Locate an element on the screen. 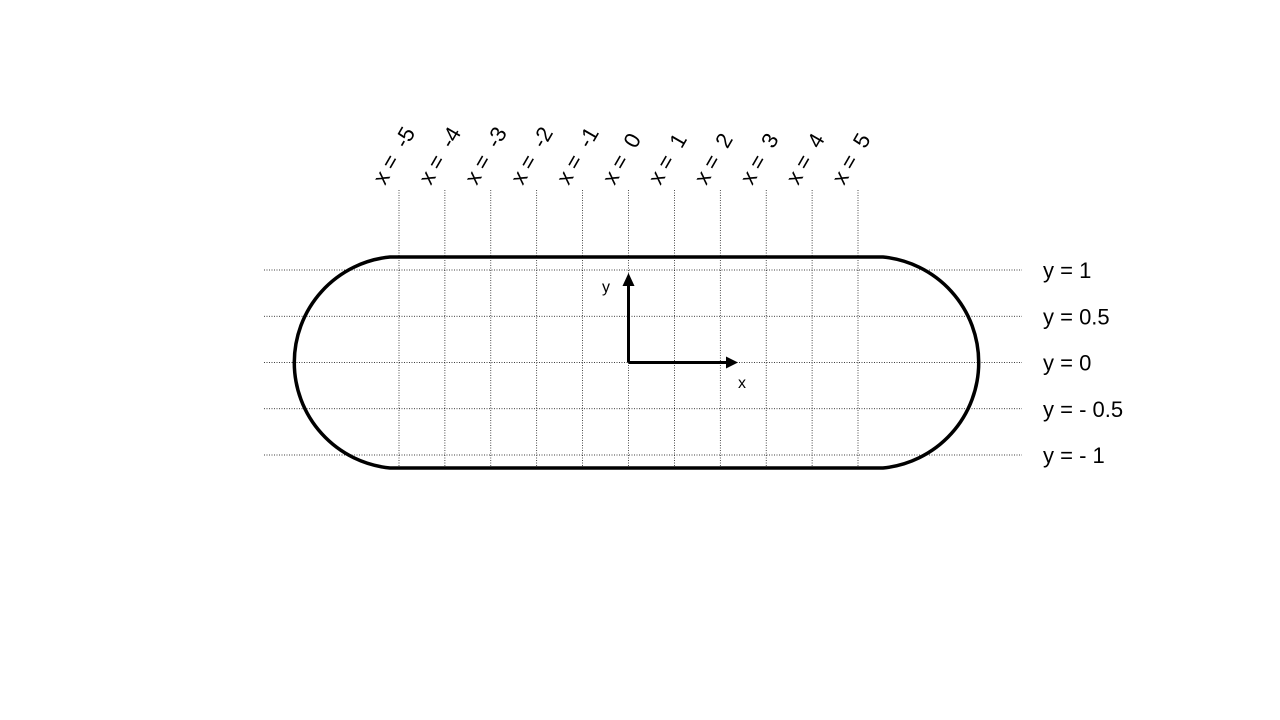  x-label: x = -1 is located at coordinates (577, 156).